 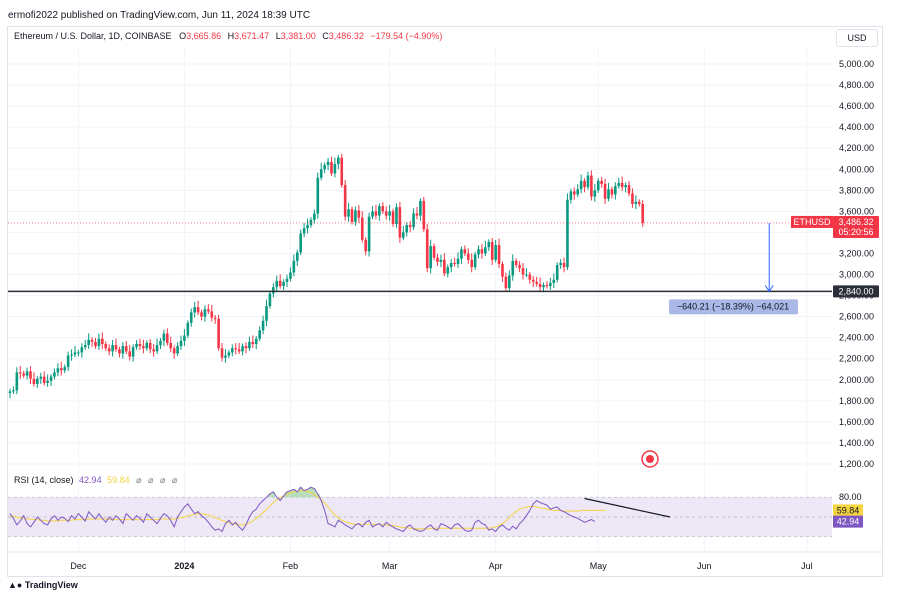 What do you see at coordinates (856, 359) in the screenshot?
I see `price-tick-label: 2,200.00` at bounding box center [856, 359].